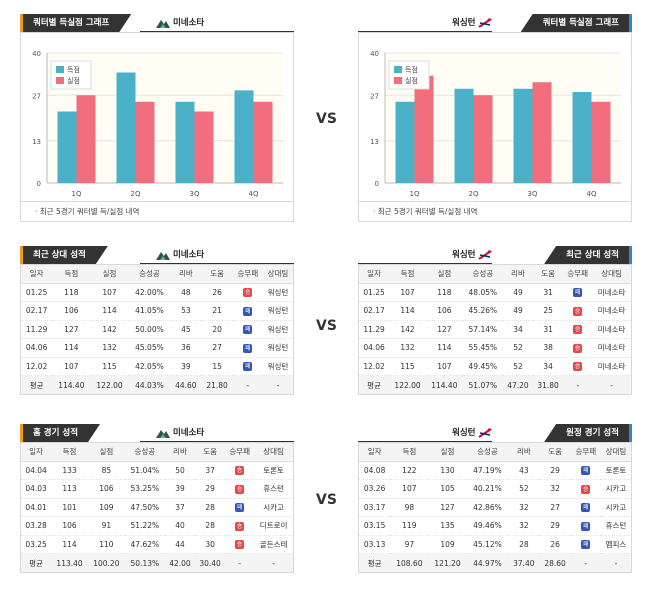  Describe the element at coordinates (73, 80) in the screenshot. I see `legend-label: 실점` at that location.